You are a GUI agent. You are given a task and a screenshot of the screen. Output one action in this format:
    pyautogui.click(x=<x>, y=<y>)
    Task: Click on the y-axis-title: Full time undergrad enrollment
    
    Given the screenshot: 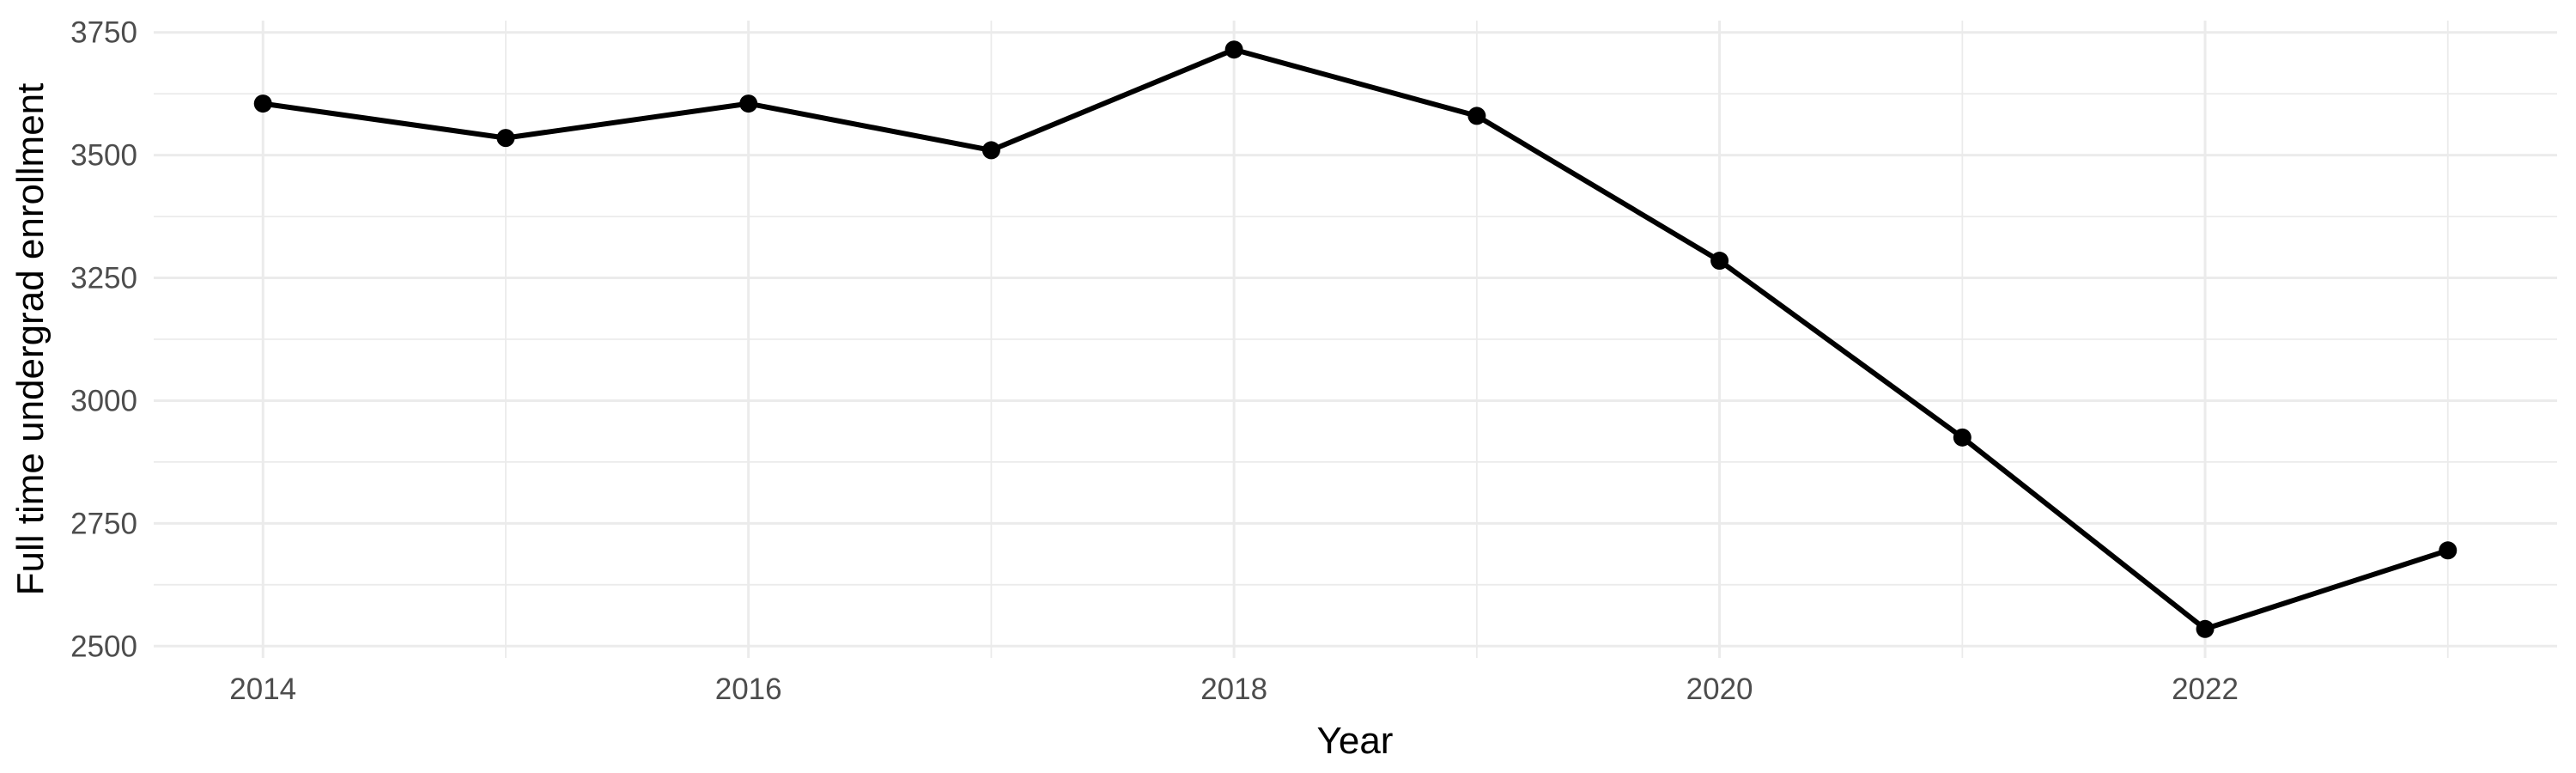 What is the action you would take?
    pyautogui.click(x=31, y=339)
    